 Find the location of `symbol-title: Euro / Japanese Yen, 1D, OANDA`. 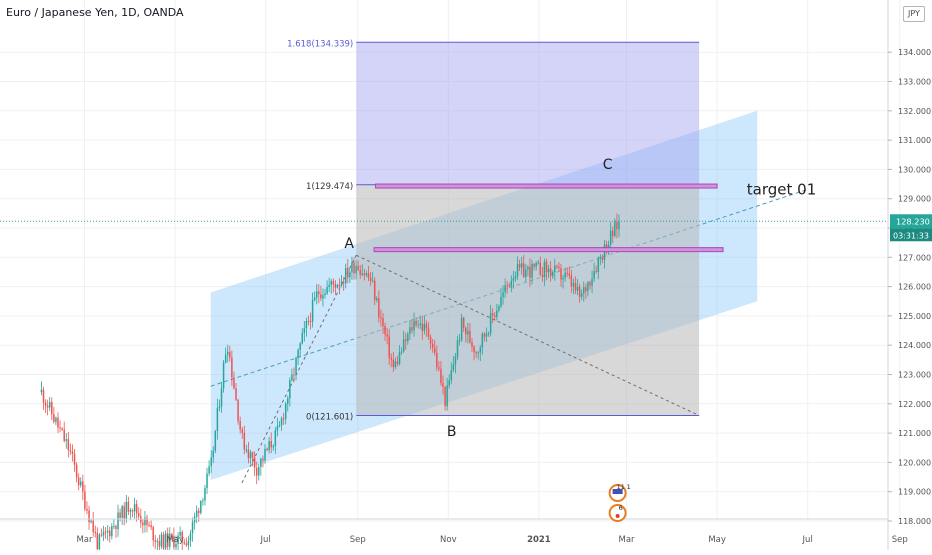

symbol-title: Euro / Japanese Yen, 1D, OANDA is located at coordinates (95, 12).